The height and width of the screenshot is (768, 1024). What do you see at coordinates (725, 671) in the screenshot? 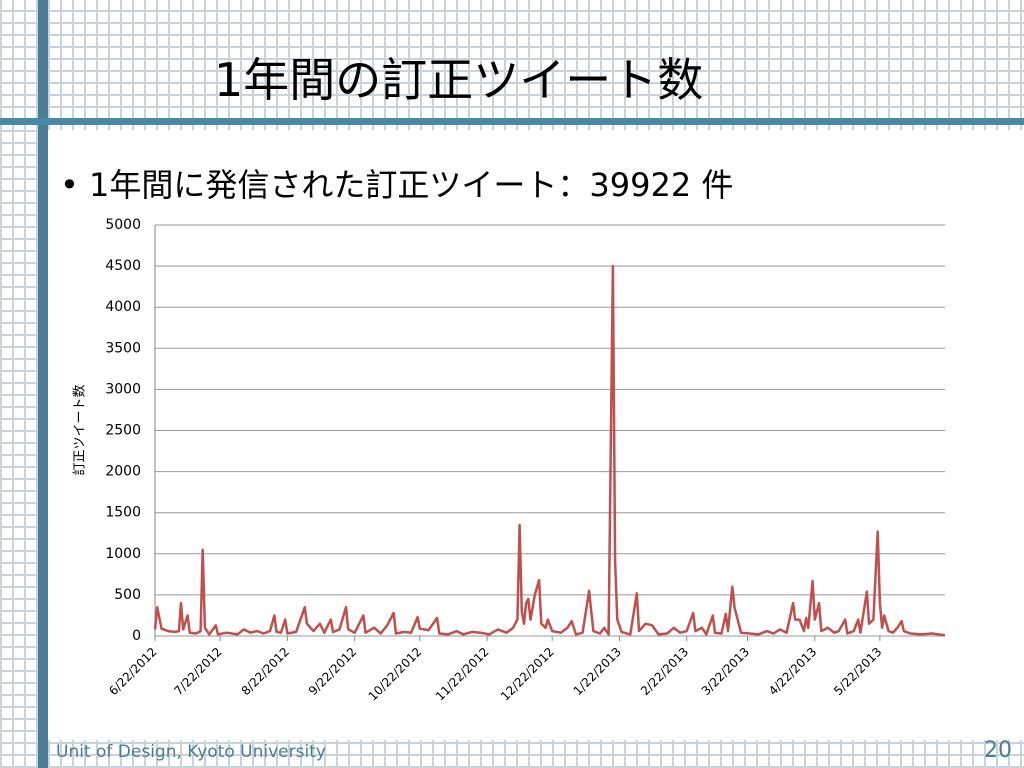
I see `x-tick-label: 3/22/2013` at bounding box center [725, 671].